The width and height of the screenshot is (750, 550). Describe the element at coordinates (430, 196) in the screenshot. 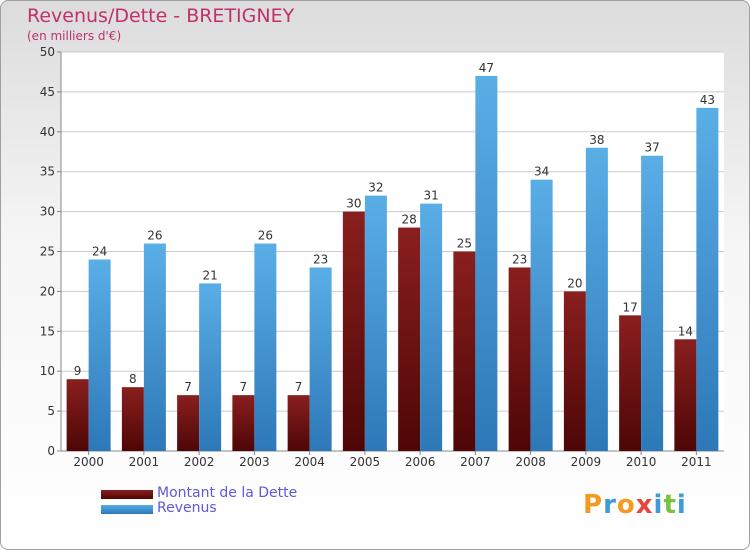

I see `data-label-revenue: 31` at that location.